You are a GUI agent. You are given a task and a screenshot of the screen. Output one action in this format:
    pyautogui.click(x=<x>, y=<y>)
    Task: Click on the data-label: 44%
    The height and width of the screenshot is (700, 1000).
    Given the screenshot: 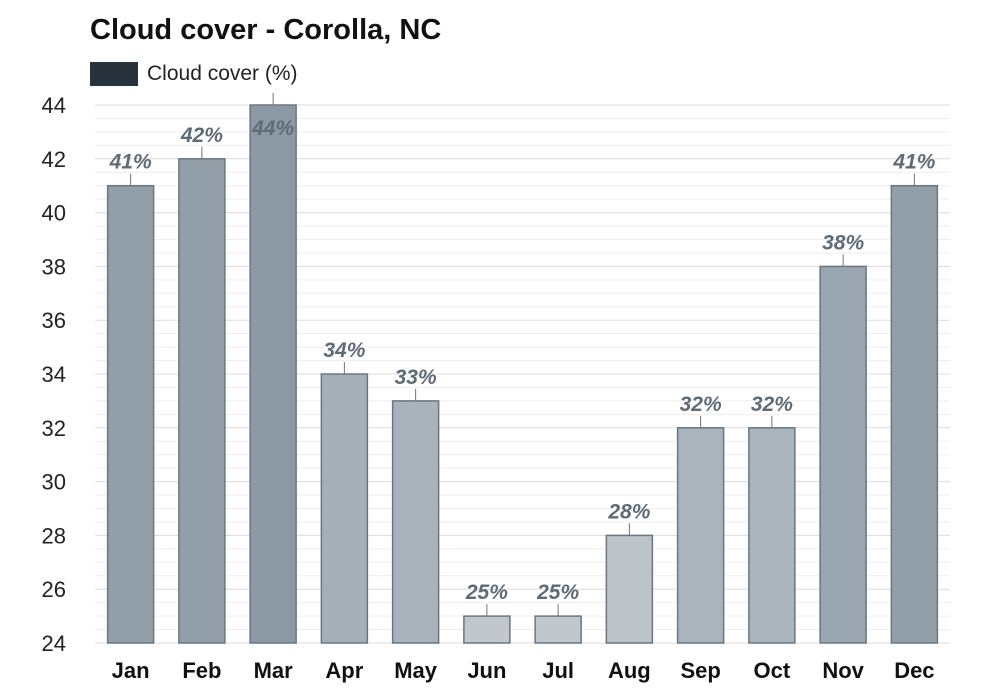 What is the action you would take?
    pyautogui.click(x=272, y=128)
    